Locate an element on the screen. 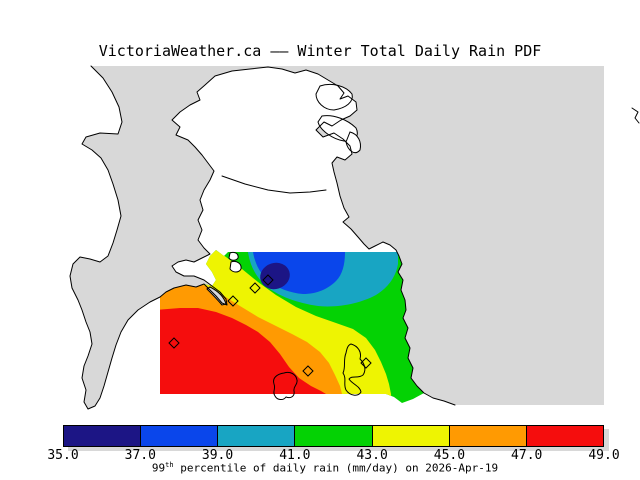 The width and height of the screenshot is (640, 480). caption-number: 99 is located at coordinates (158, 468).